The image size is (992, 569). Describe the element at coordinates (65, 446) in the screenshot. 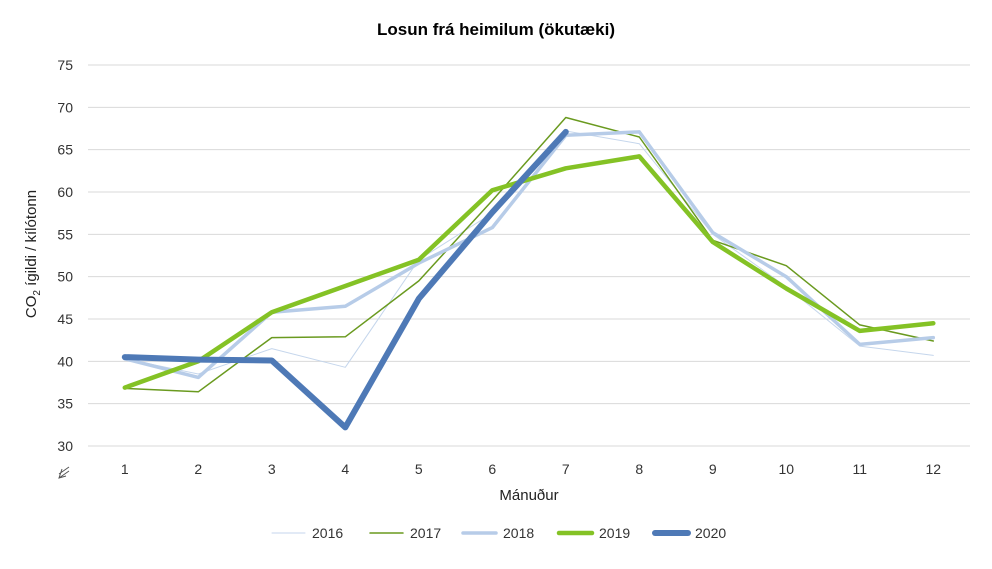

I see `y-tick-label: 30` at that location.